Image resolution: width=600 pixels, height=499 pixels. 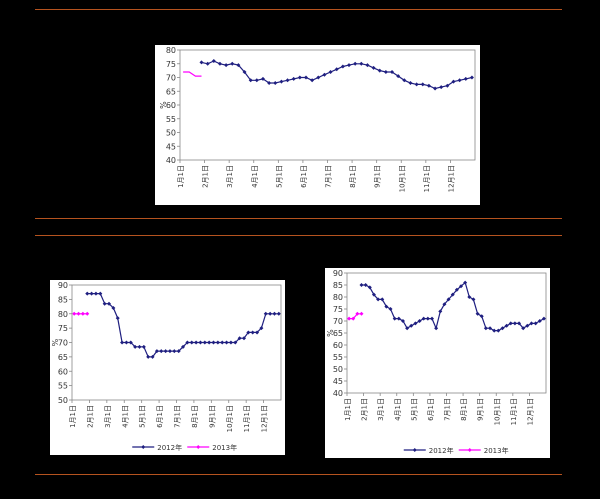 What do you see at coordinates (427, 178) in the screenshot?
I see `x-tick-label: 11月1日` at bounding box center [427, 178].